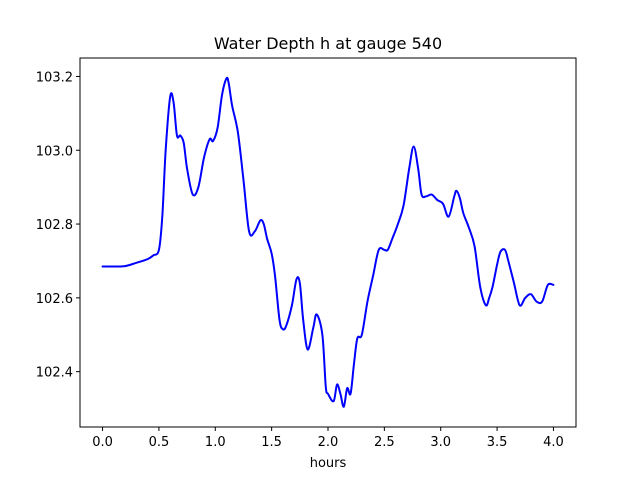 This screenshot has height=480, width=640. Describe the element at coordinates (102, 442) in the screenshot. I see `x-tick-label: 0.0` at that location.